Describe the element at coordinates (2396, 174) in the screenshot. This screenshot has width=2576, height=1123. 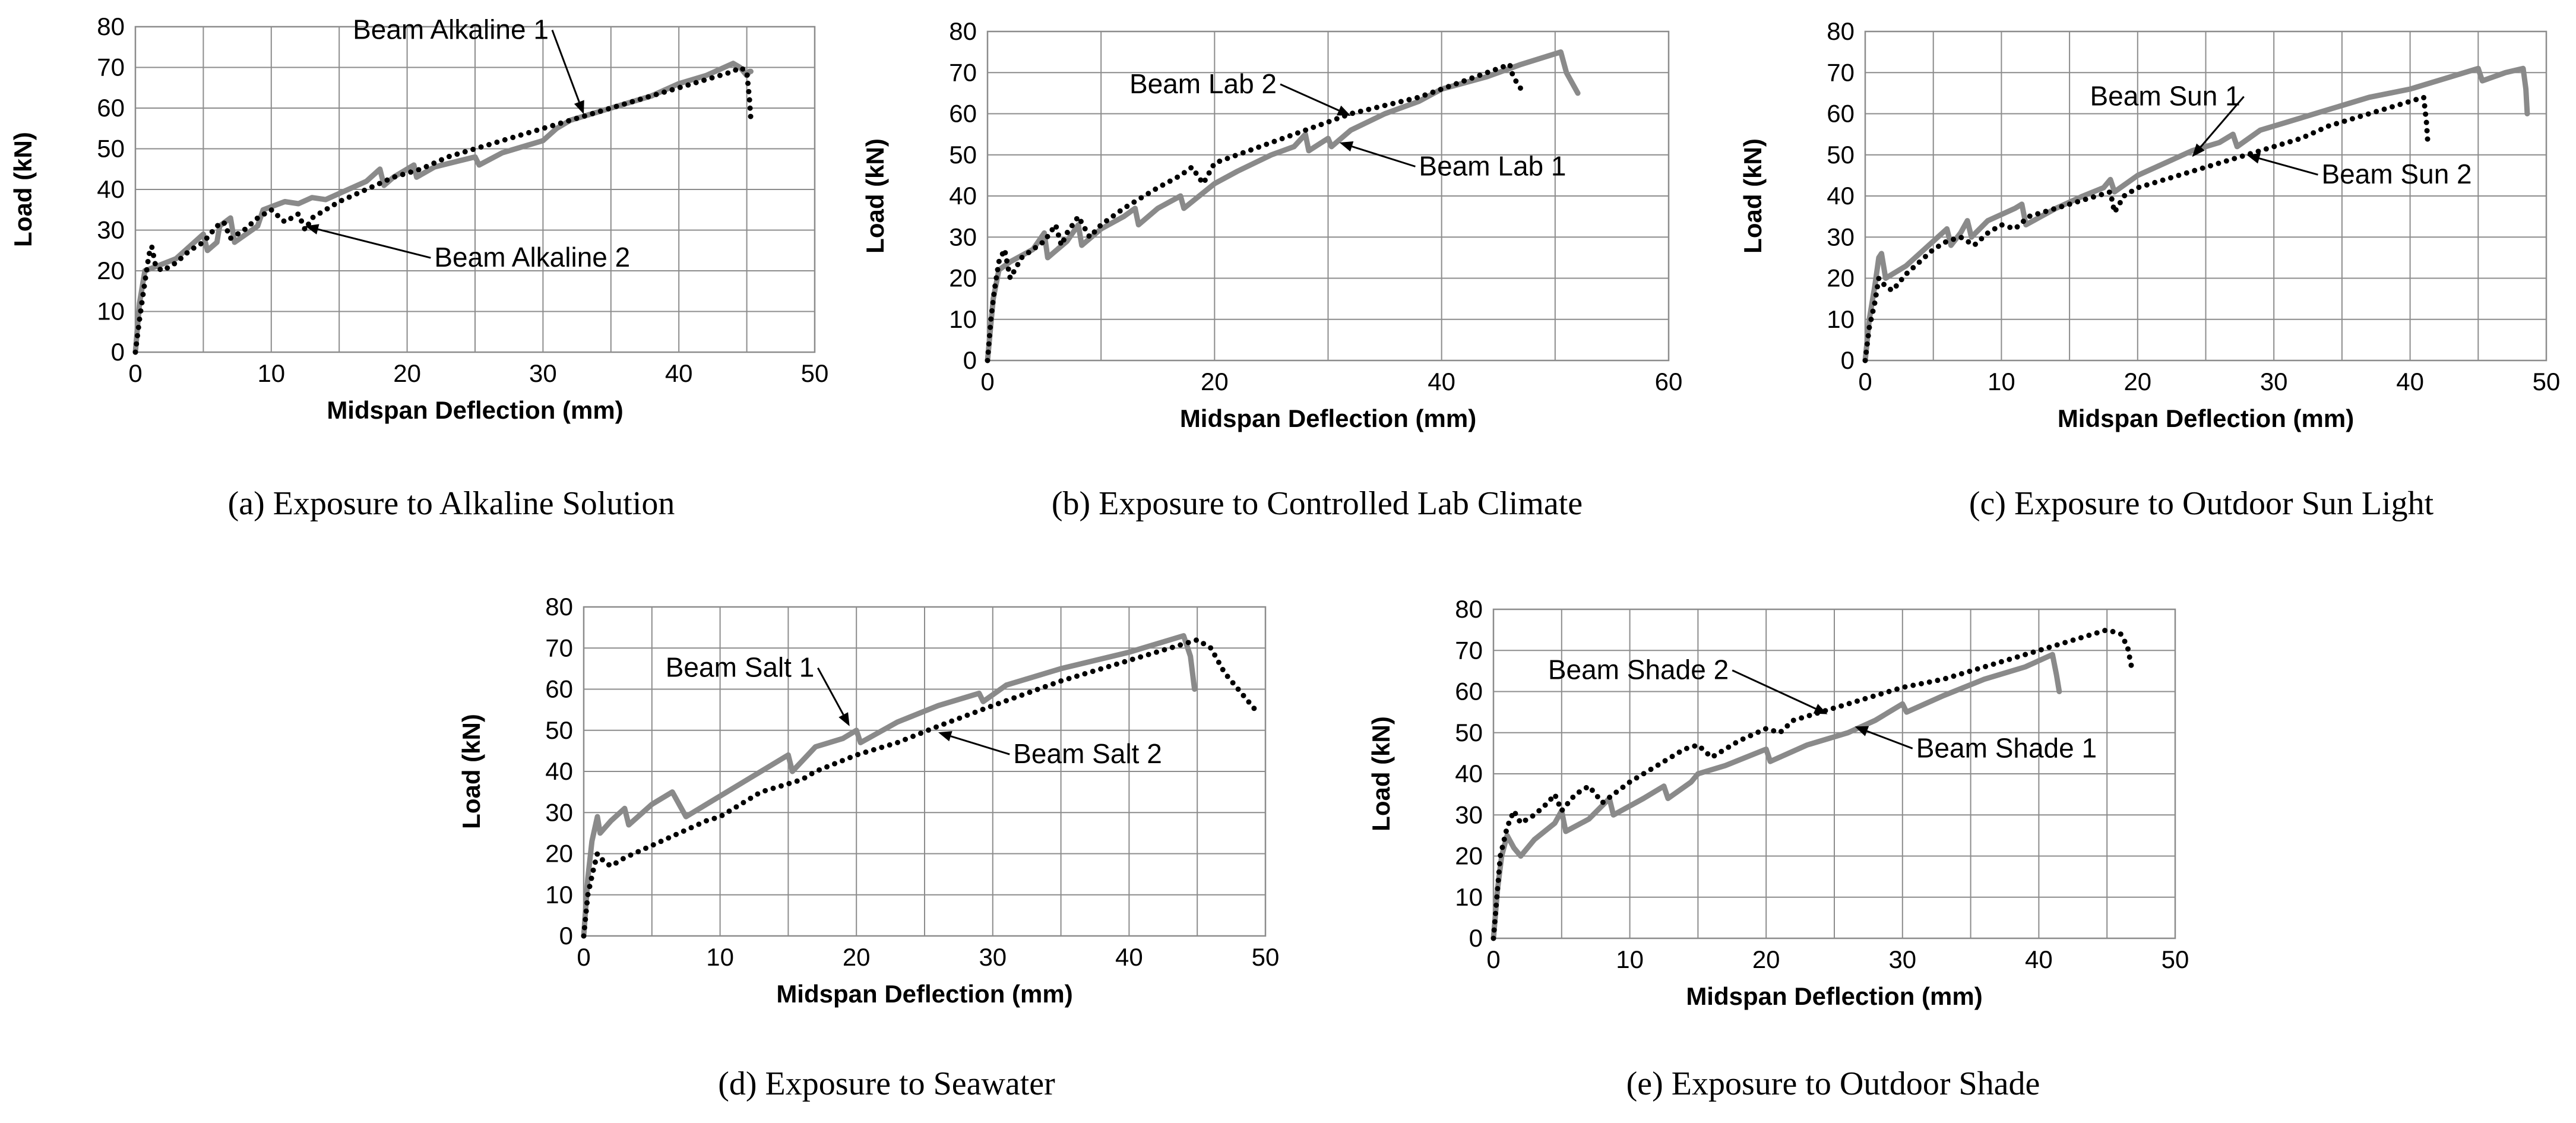
I see `annotation-beam-sun-2: Beam Sun 2` at that location.